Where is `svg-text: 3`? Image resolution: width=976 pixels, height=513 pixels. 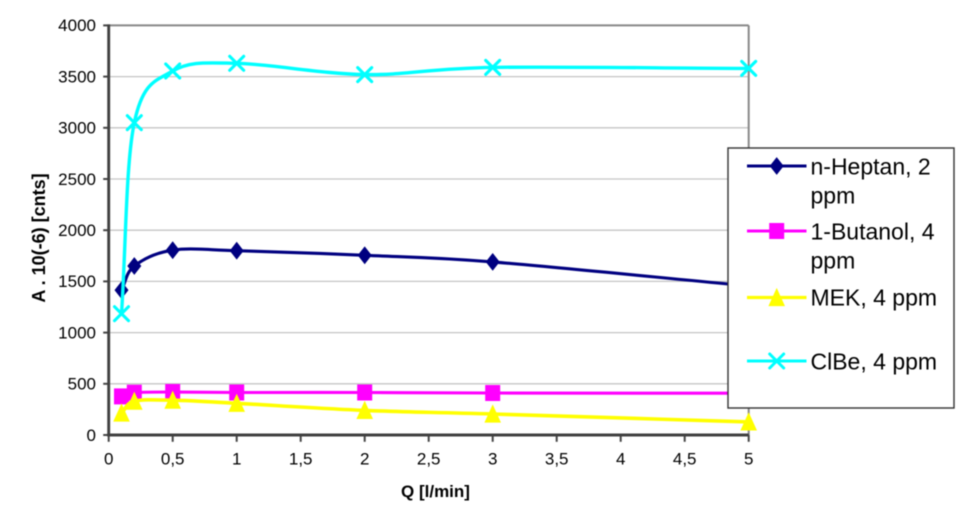
svg-text: 3 is located at coordinates (492, 459).